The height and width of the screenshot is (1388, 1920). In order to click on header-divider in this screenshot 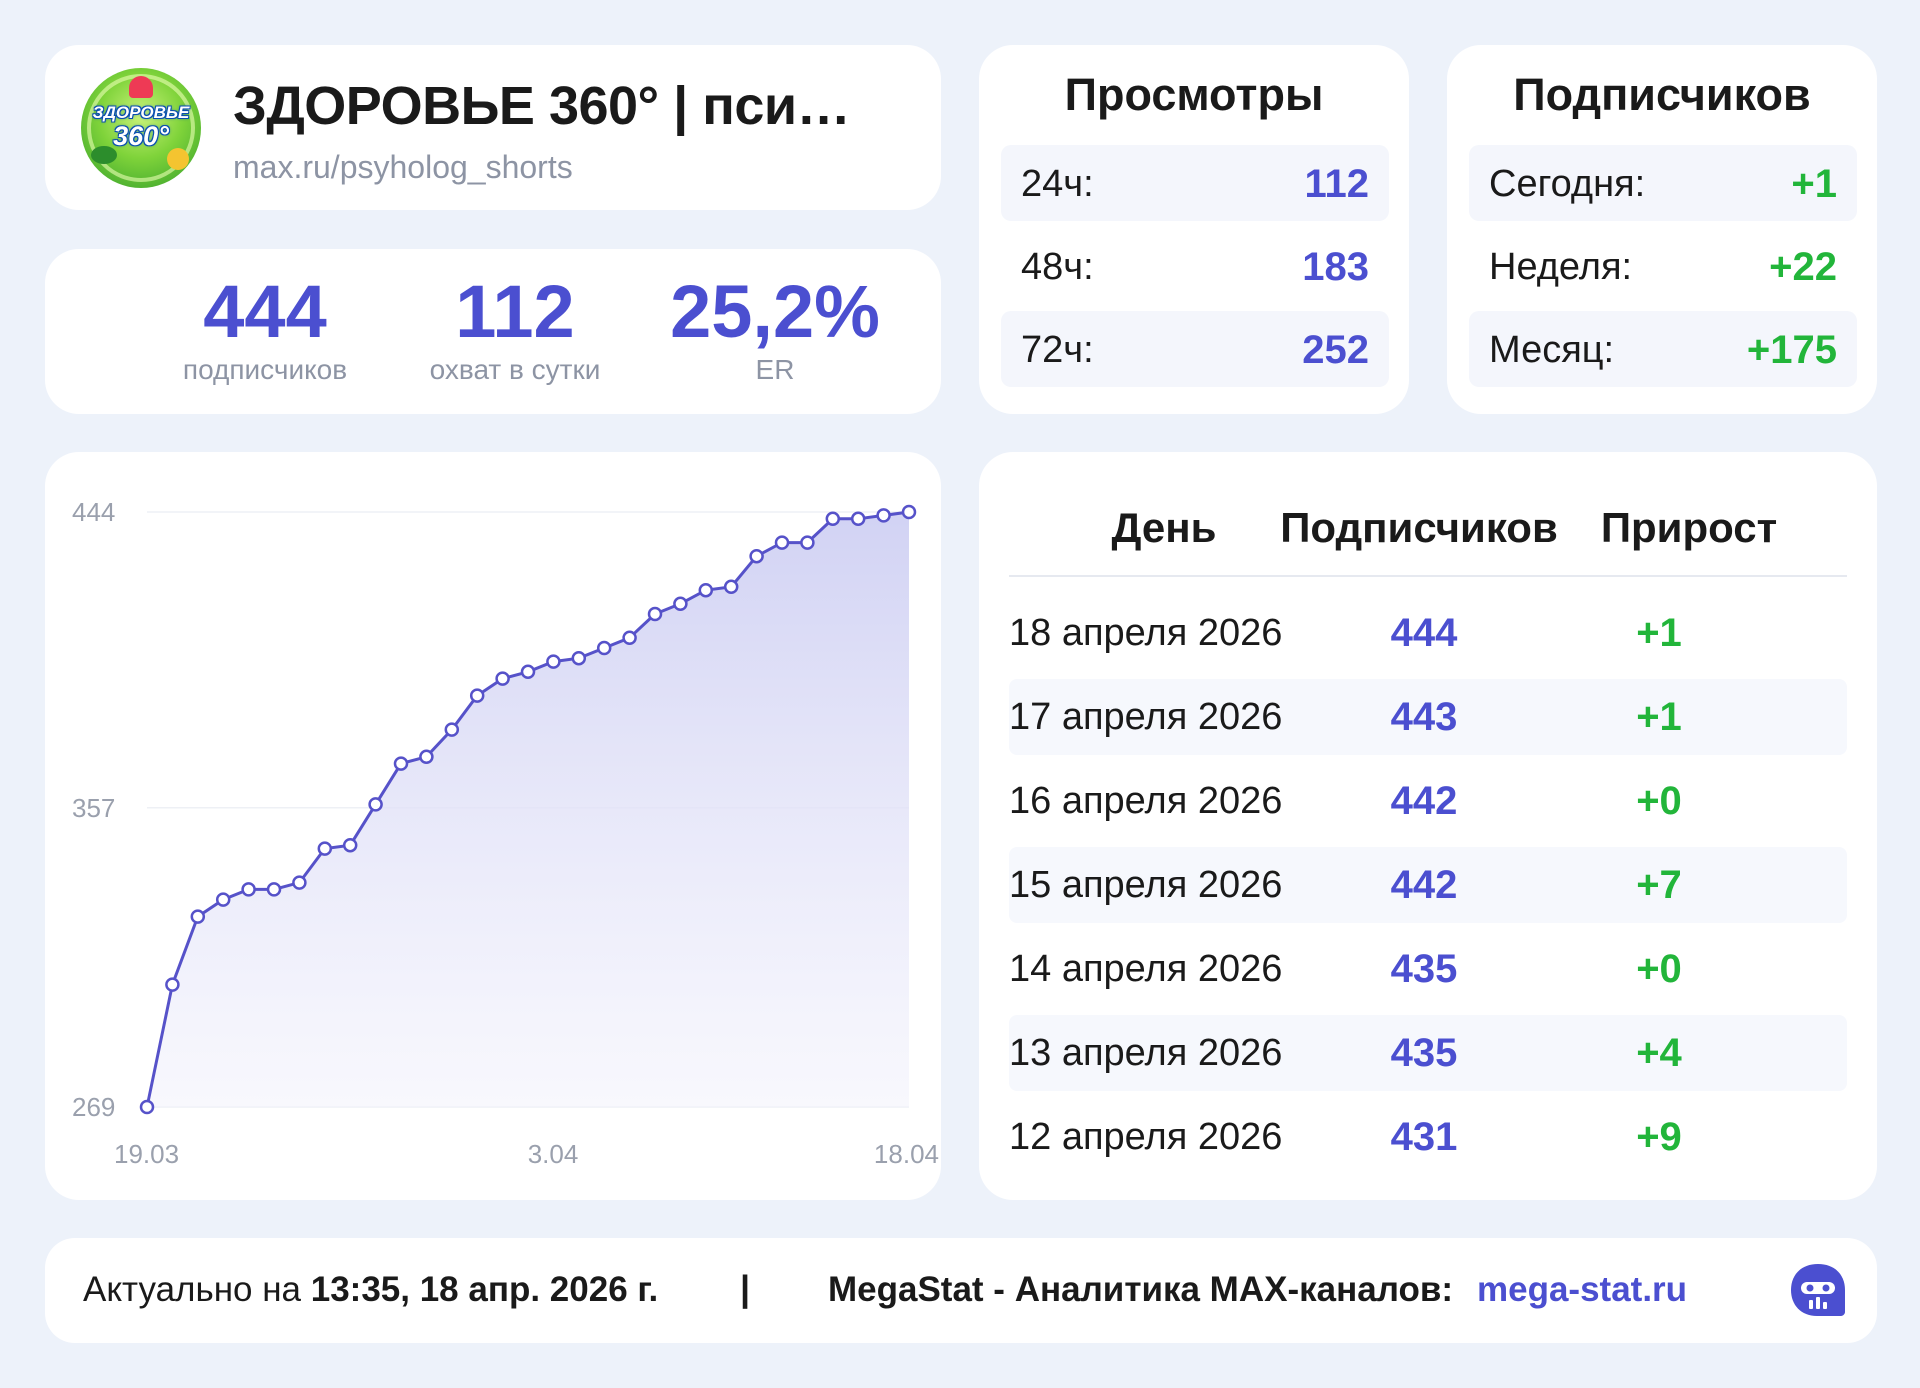, I will do `click(1428, 576)`.